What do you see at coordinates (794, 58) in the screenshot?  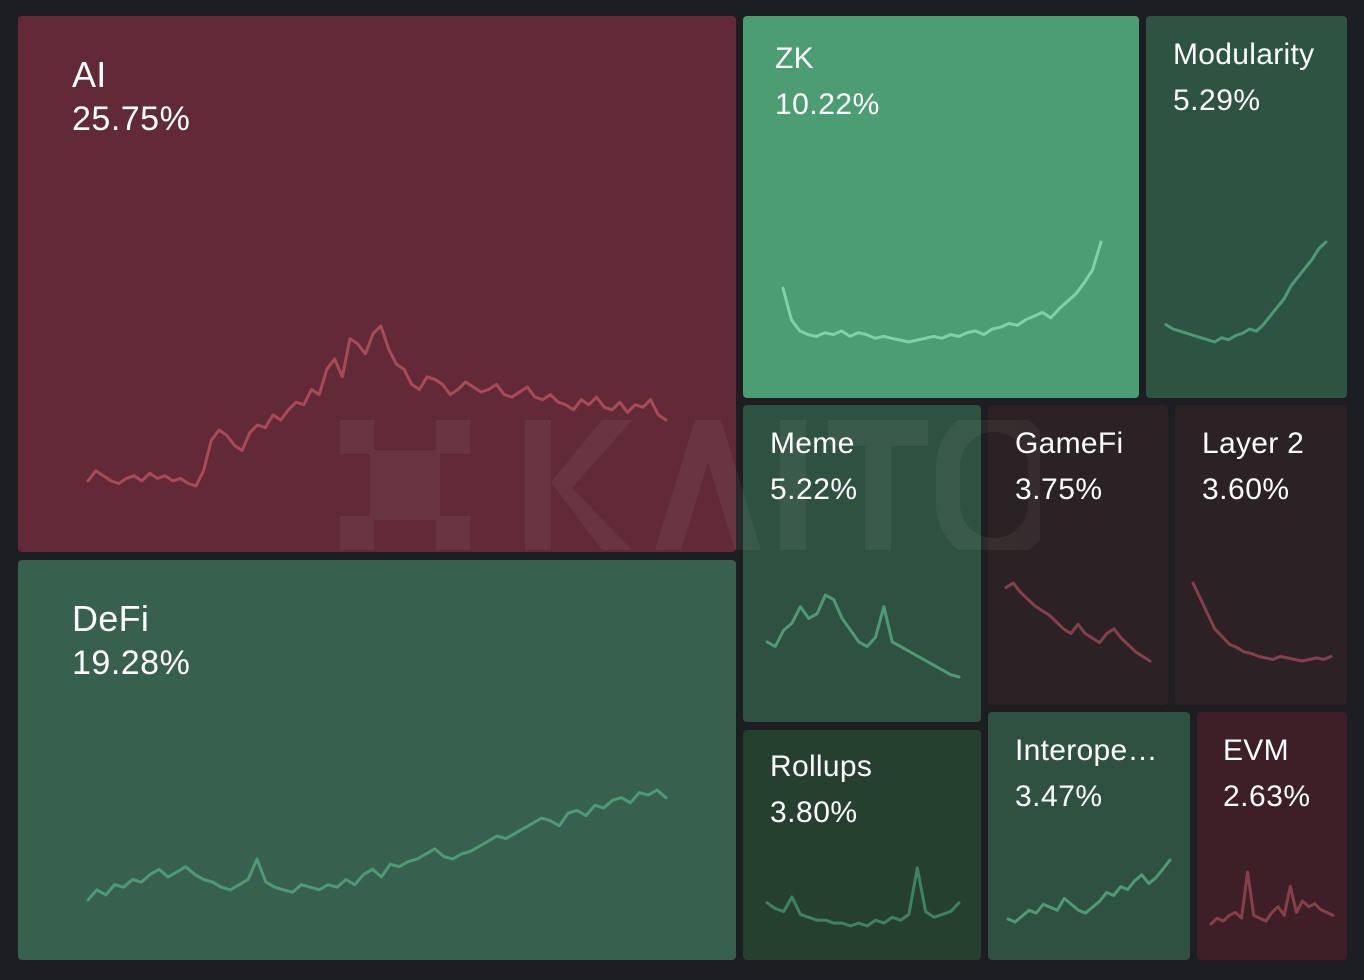 I see `tile-label: ZK` at bounding box center [794, 58].